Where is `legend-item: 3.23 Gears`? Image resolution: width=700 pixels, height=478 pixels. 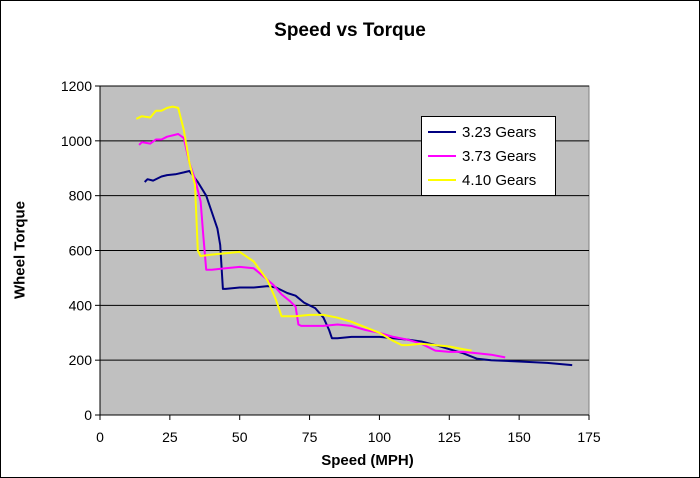
legend-item: 3.23 Gears is located at coordinates (482, 132).